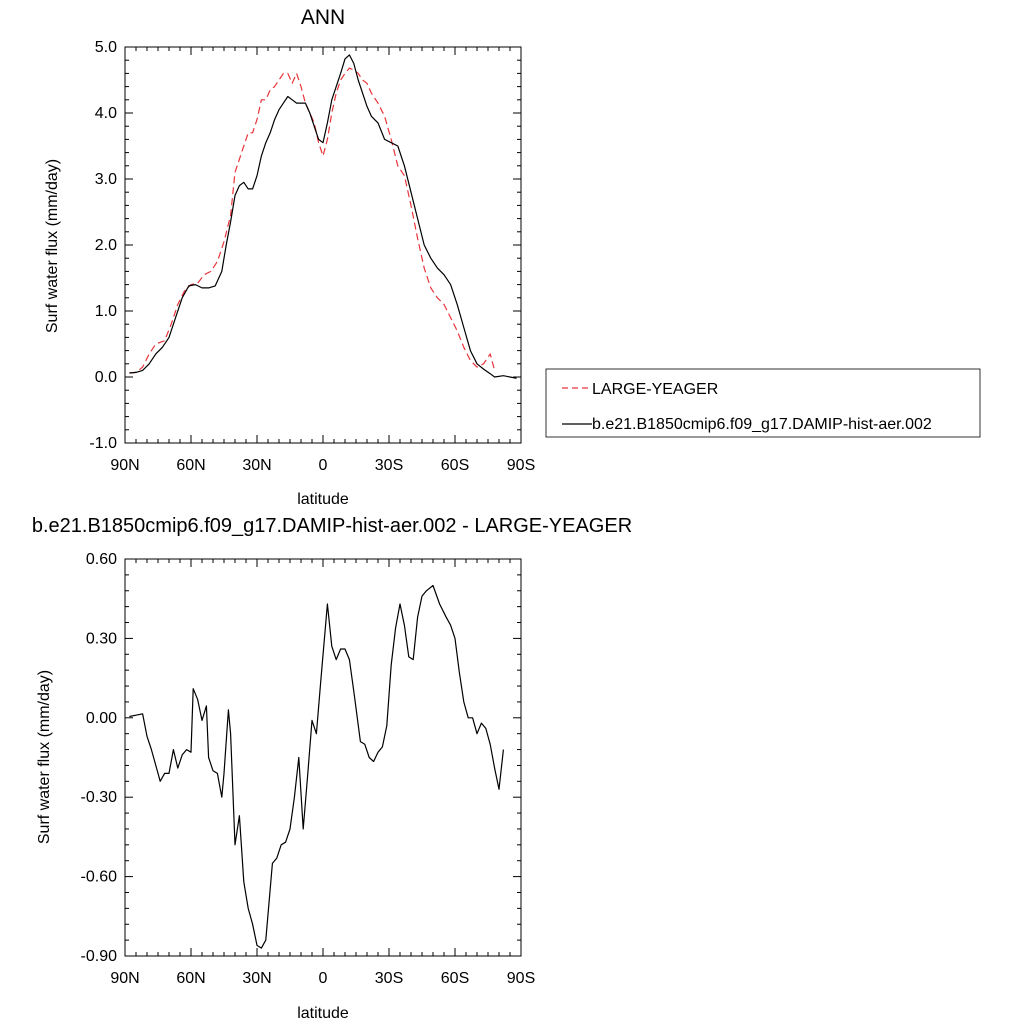  I want to click on top-y-axis-label: Surf water flux (mm/day), so click(52, 246).